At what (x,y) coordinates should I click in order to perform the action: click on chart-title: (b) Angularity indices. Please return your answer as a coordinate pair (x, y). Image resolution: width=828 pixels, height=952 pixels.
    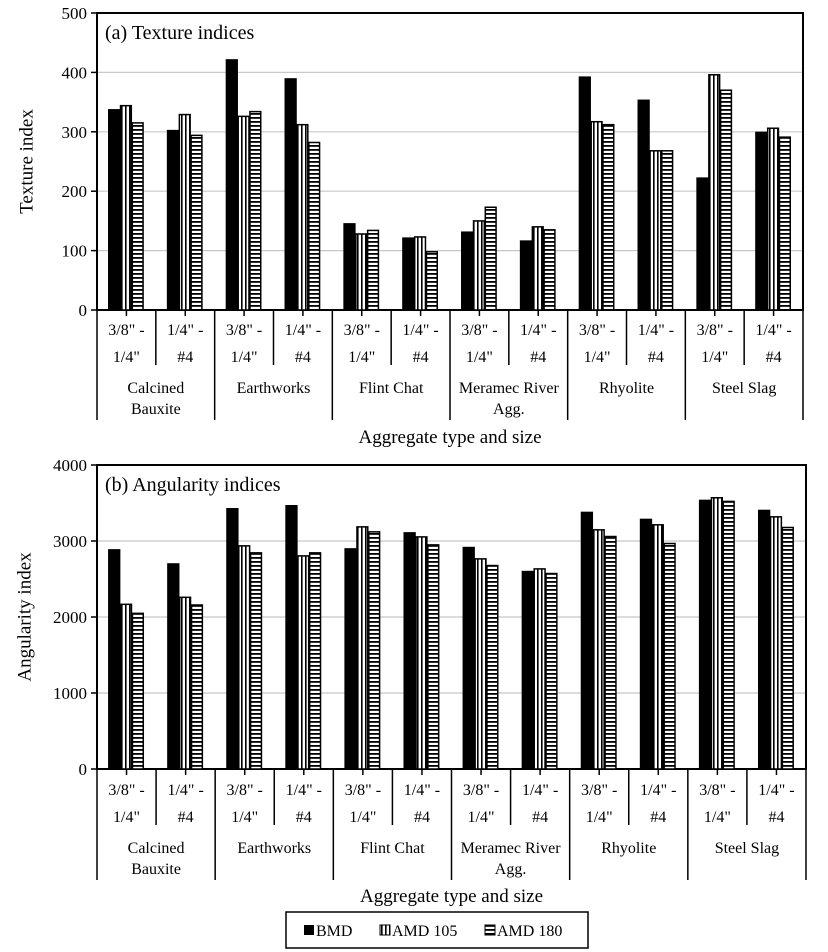
    Looking at the image, I should click on (193, 485).